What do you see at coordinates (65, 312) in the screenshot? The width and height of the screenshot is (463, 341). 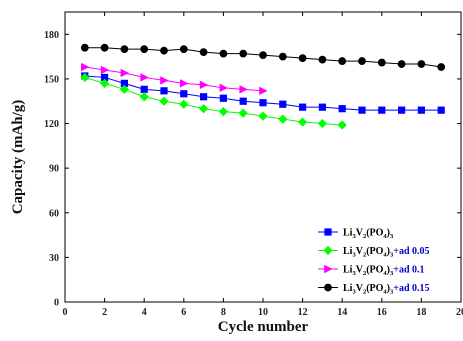 I see `x-tick-label: 0` at bounding box center [65, 312].